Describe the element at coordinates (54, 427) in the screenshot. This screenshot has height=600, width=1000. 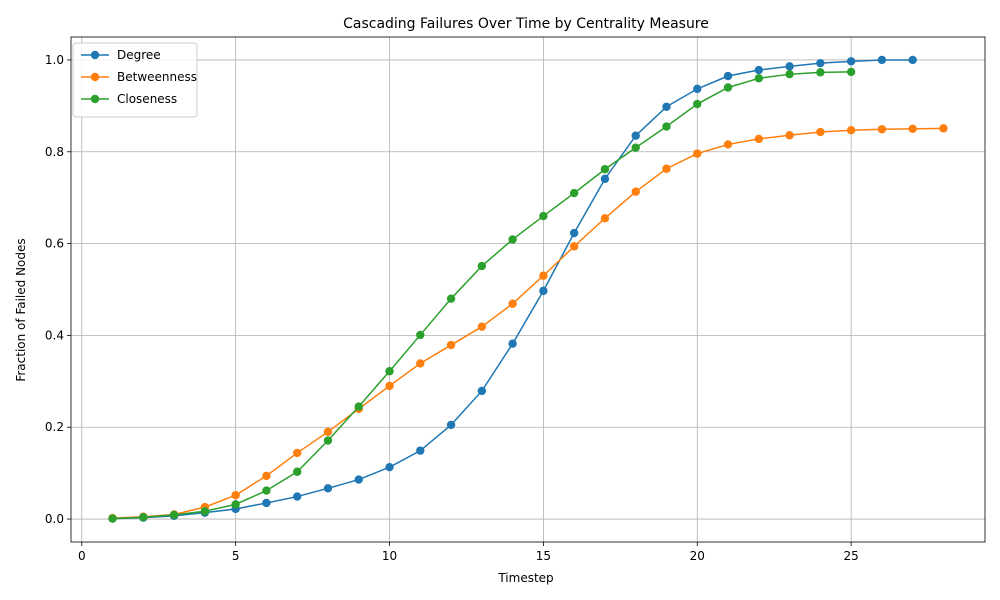
I see `y-tick-label: 0.2` at that location.